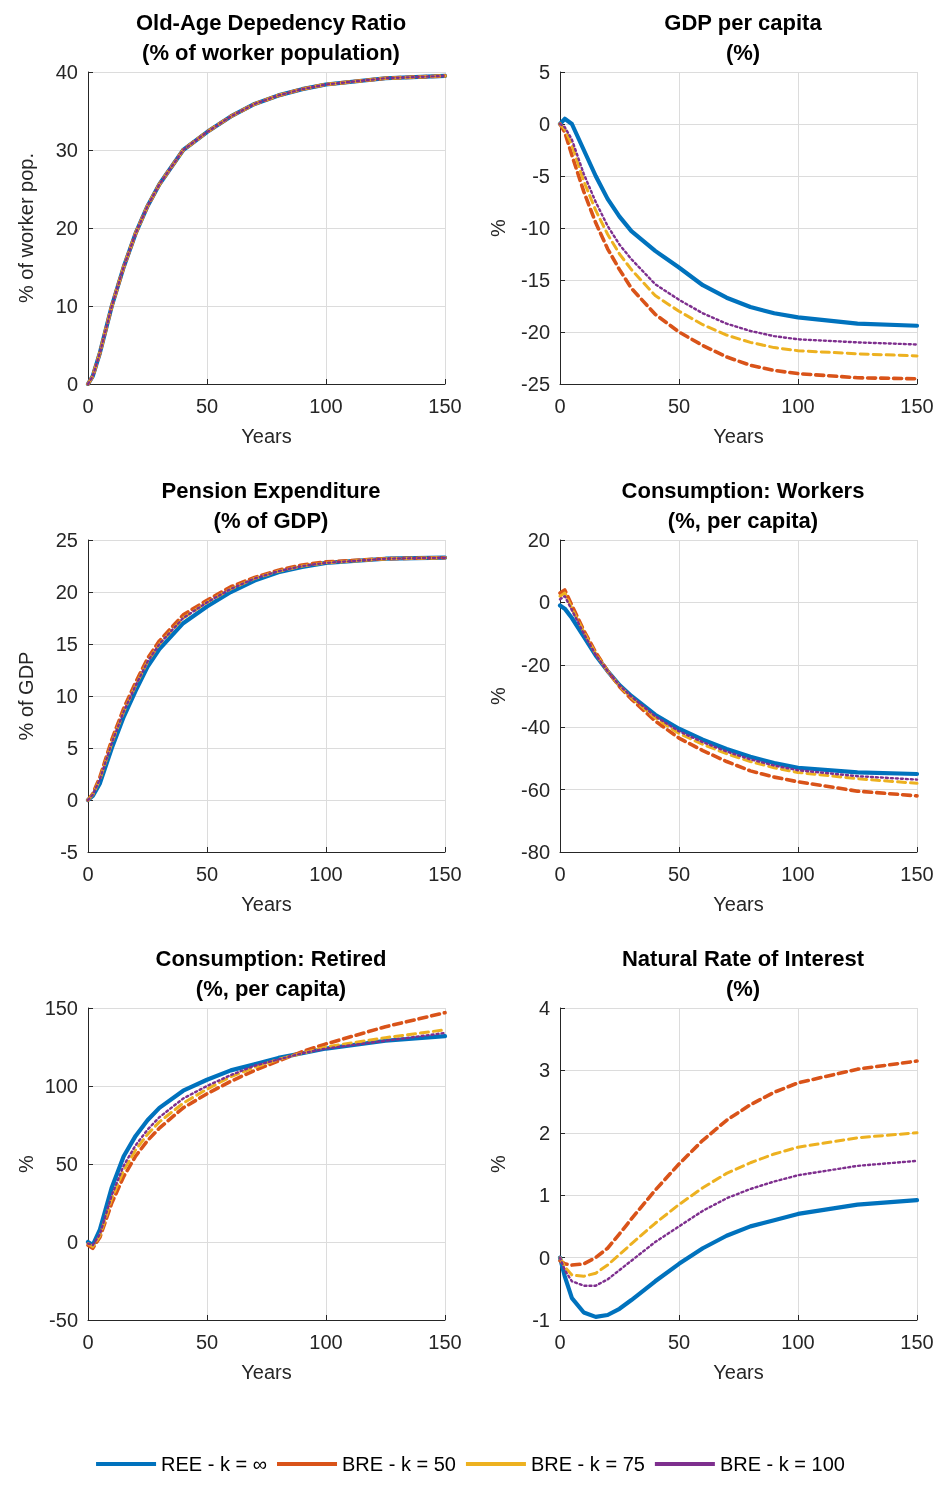 The width and height of the screenshot is (941, 1485). Describe the element at coordinates (544, 1132) in the screenshot. I see `y-tick-label: 2` at that location.